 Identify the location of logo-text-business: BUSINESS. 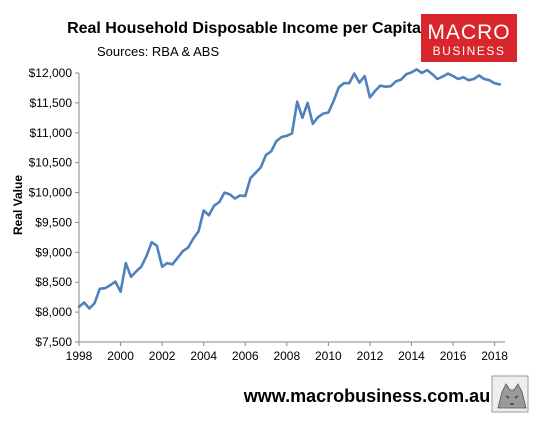
(469, 51).